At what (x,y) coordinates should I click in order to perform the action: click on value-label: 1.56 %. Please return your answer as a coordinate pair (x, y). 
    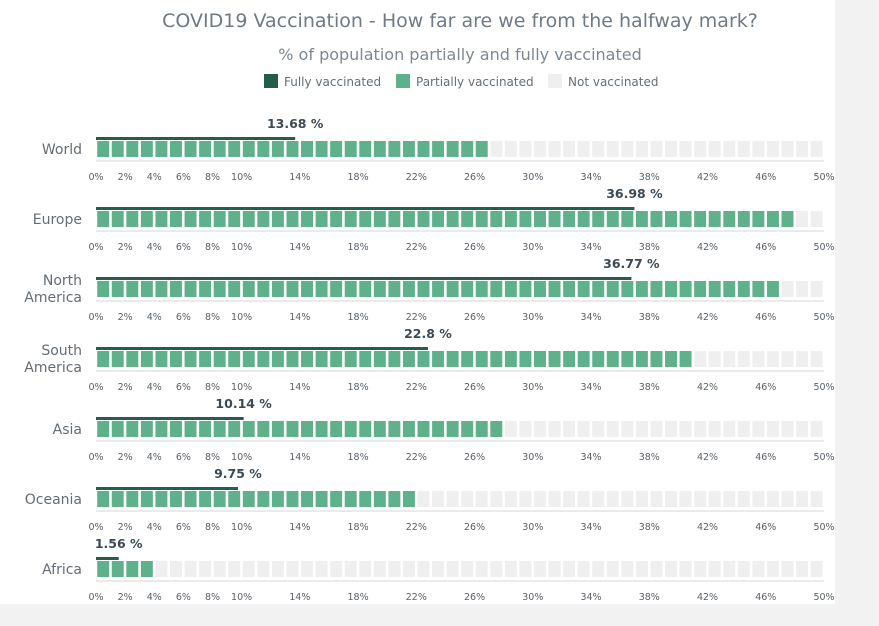
    Looking at the image, I should click on (119, 543).